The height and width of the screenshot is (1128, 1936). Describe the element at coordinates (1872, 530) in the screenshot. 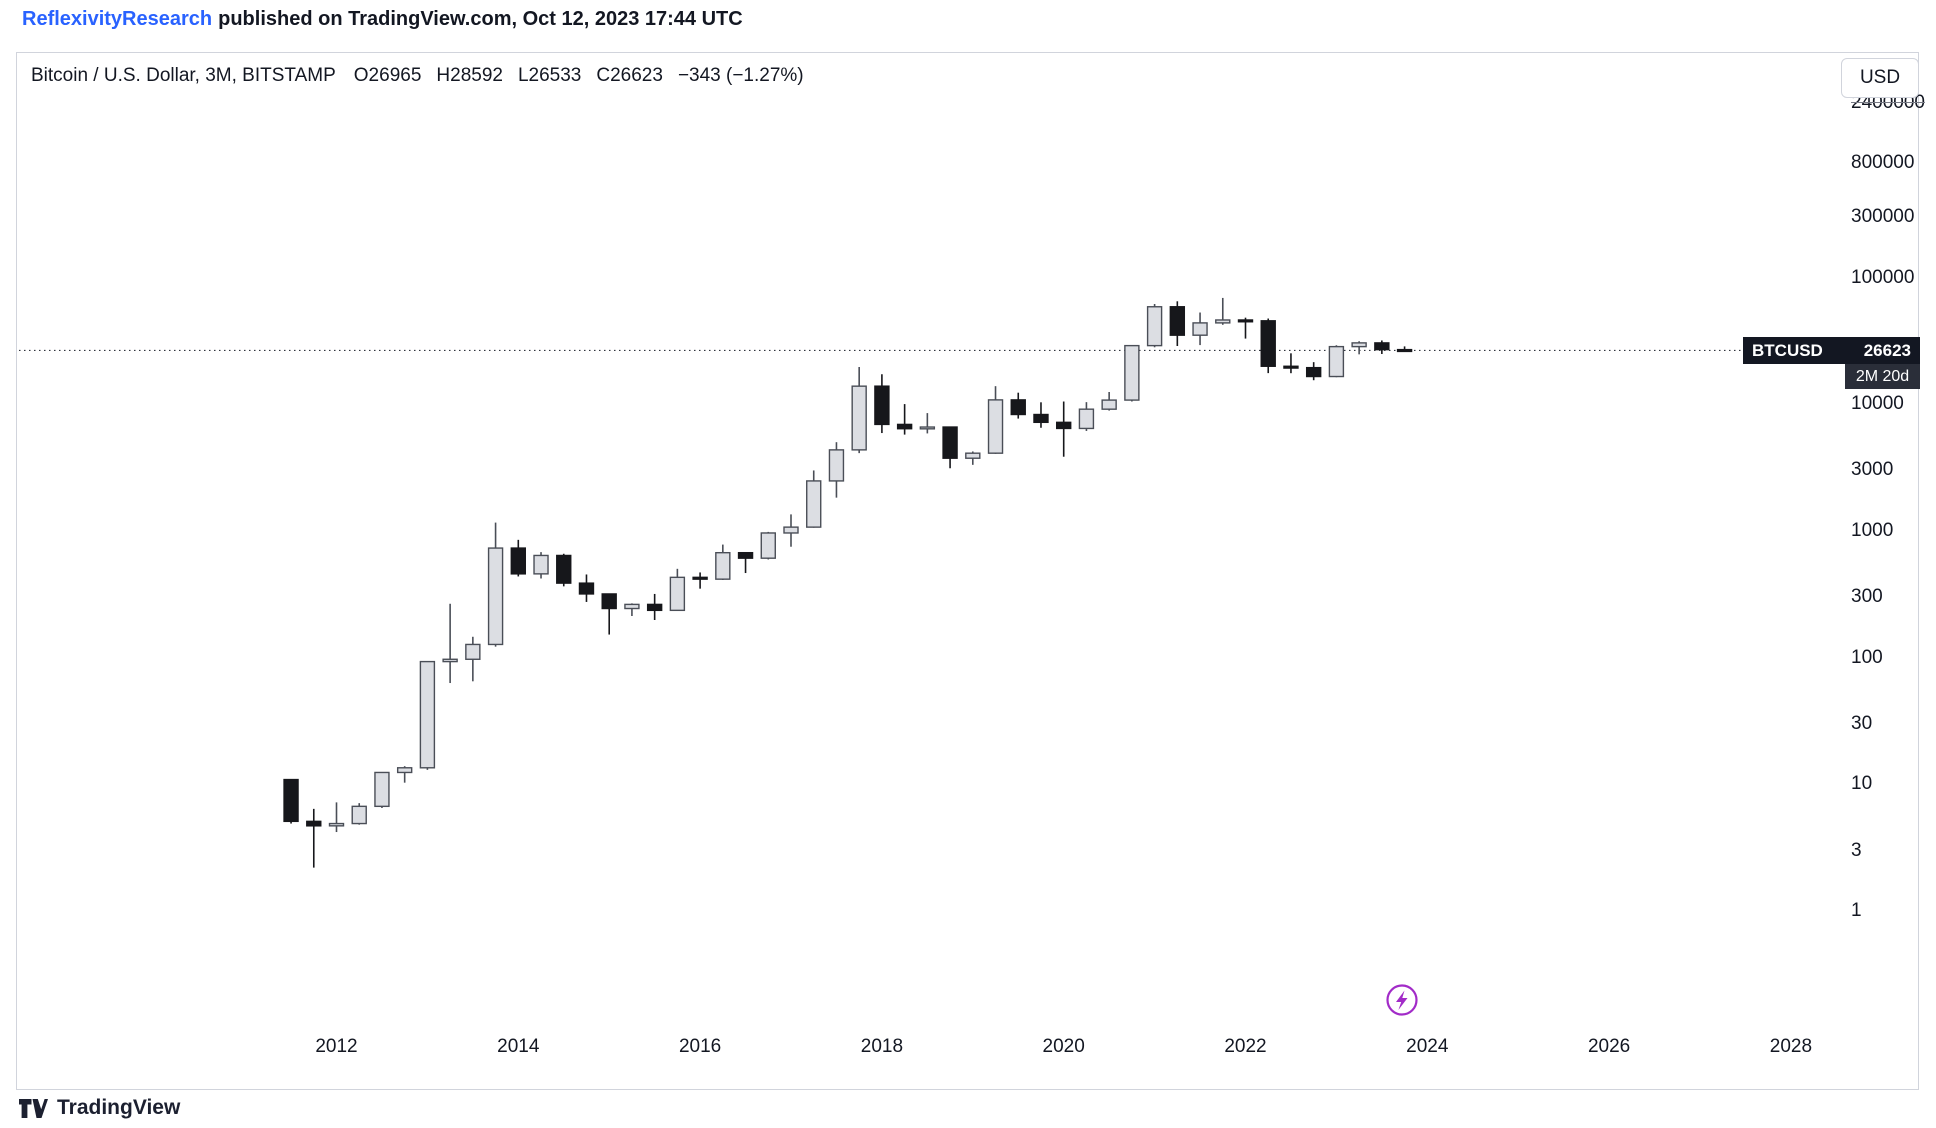

I see `price-tick-label: 1000` at that location.